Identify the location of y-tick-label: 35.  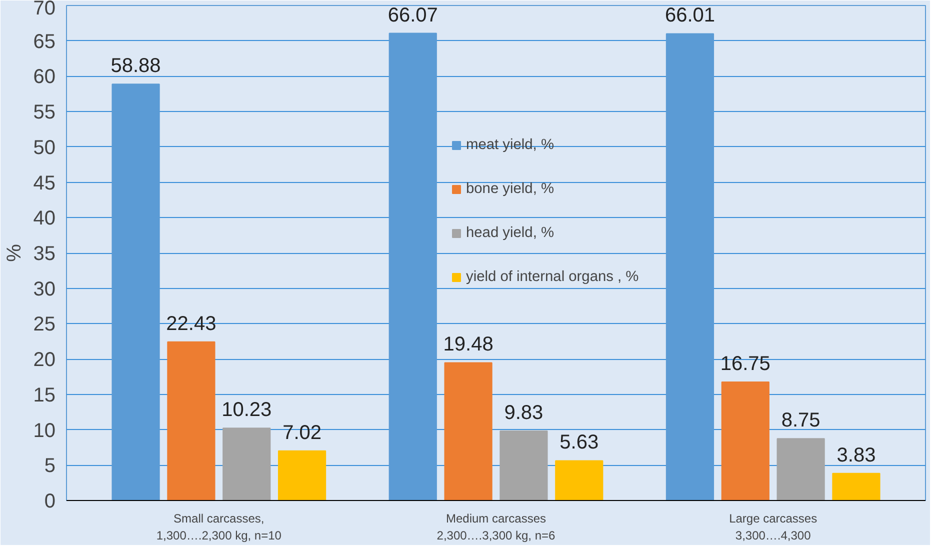
(44, 254).